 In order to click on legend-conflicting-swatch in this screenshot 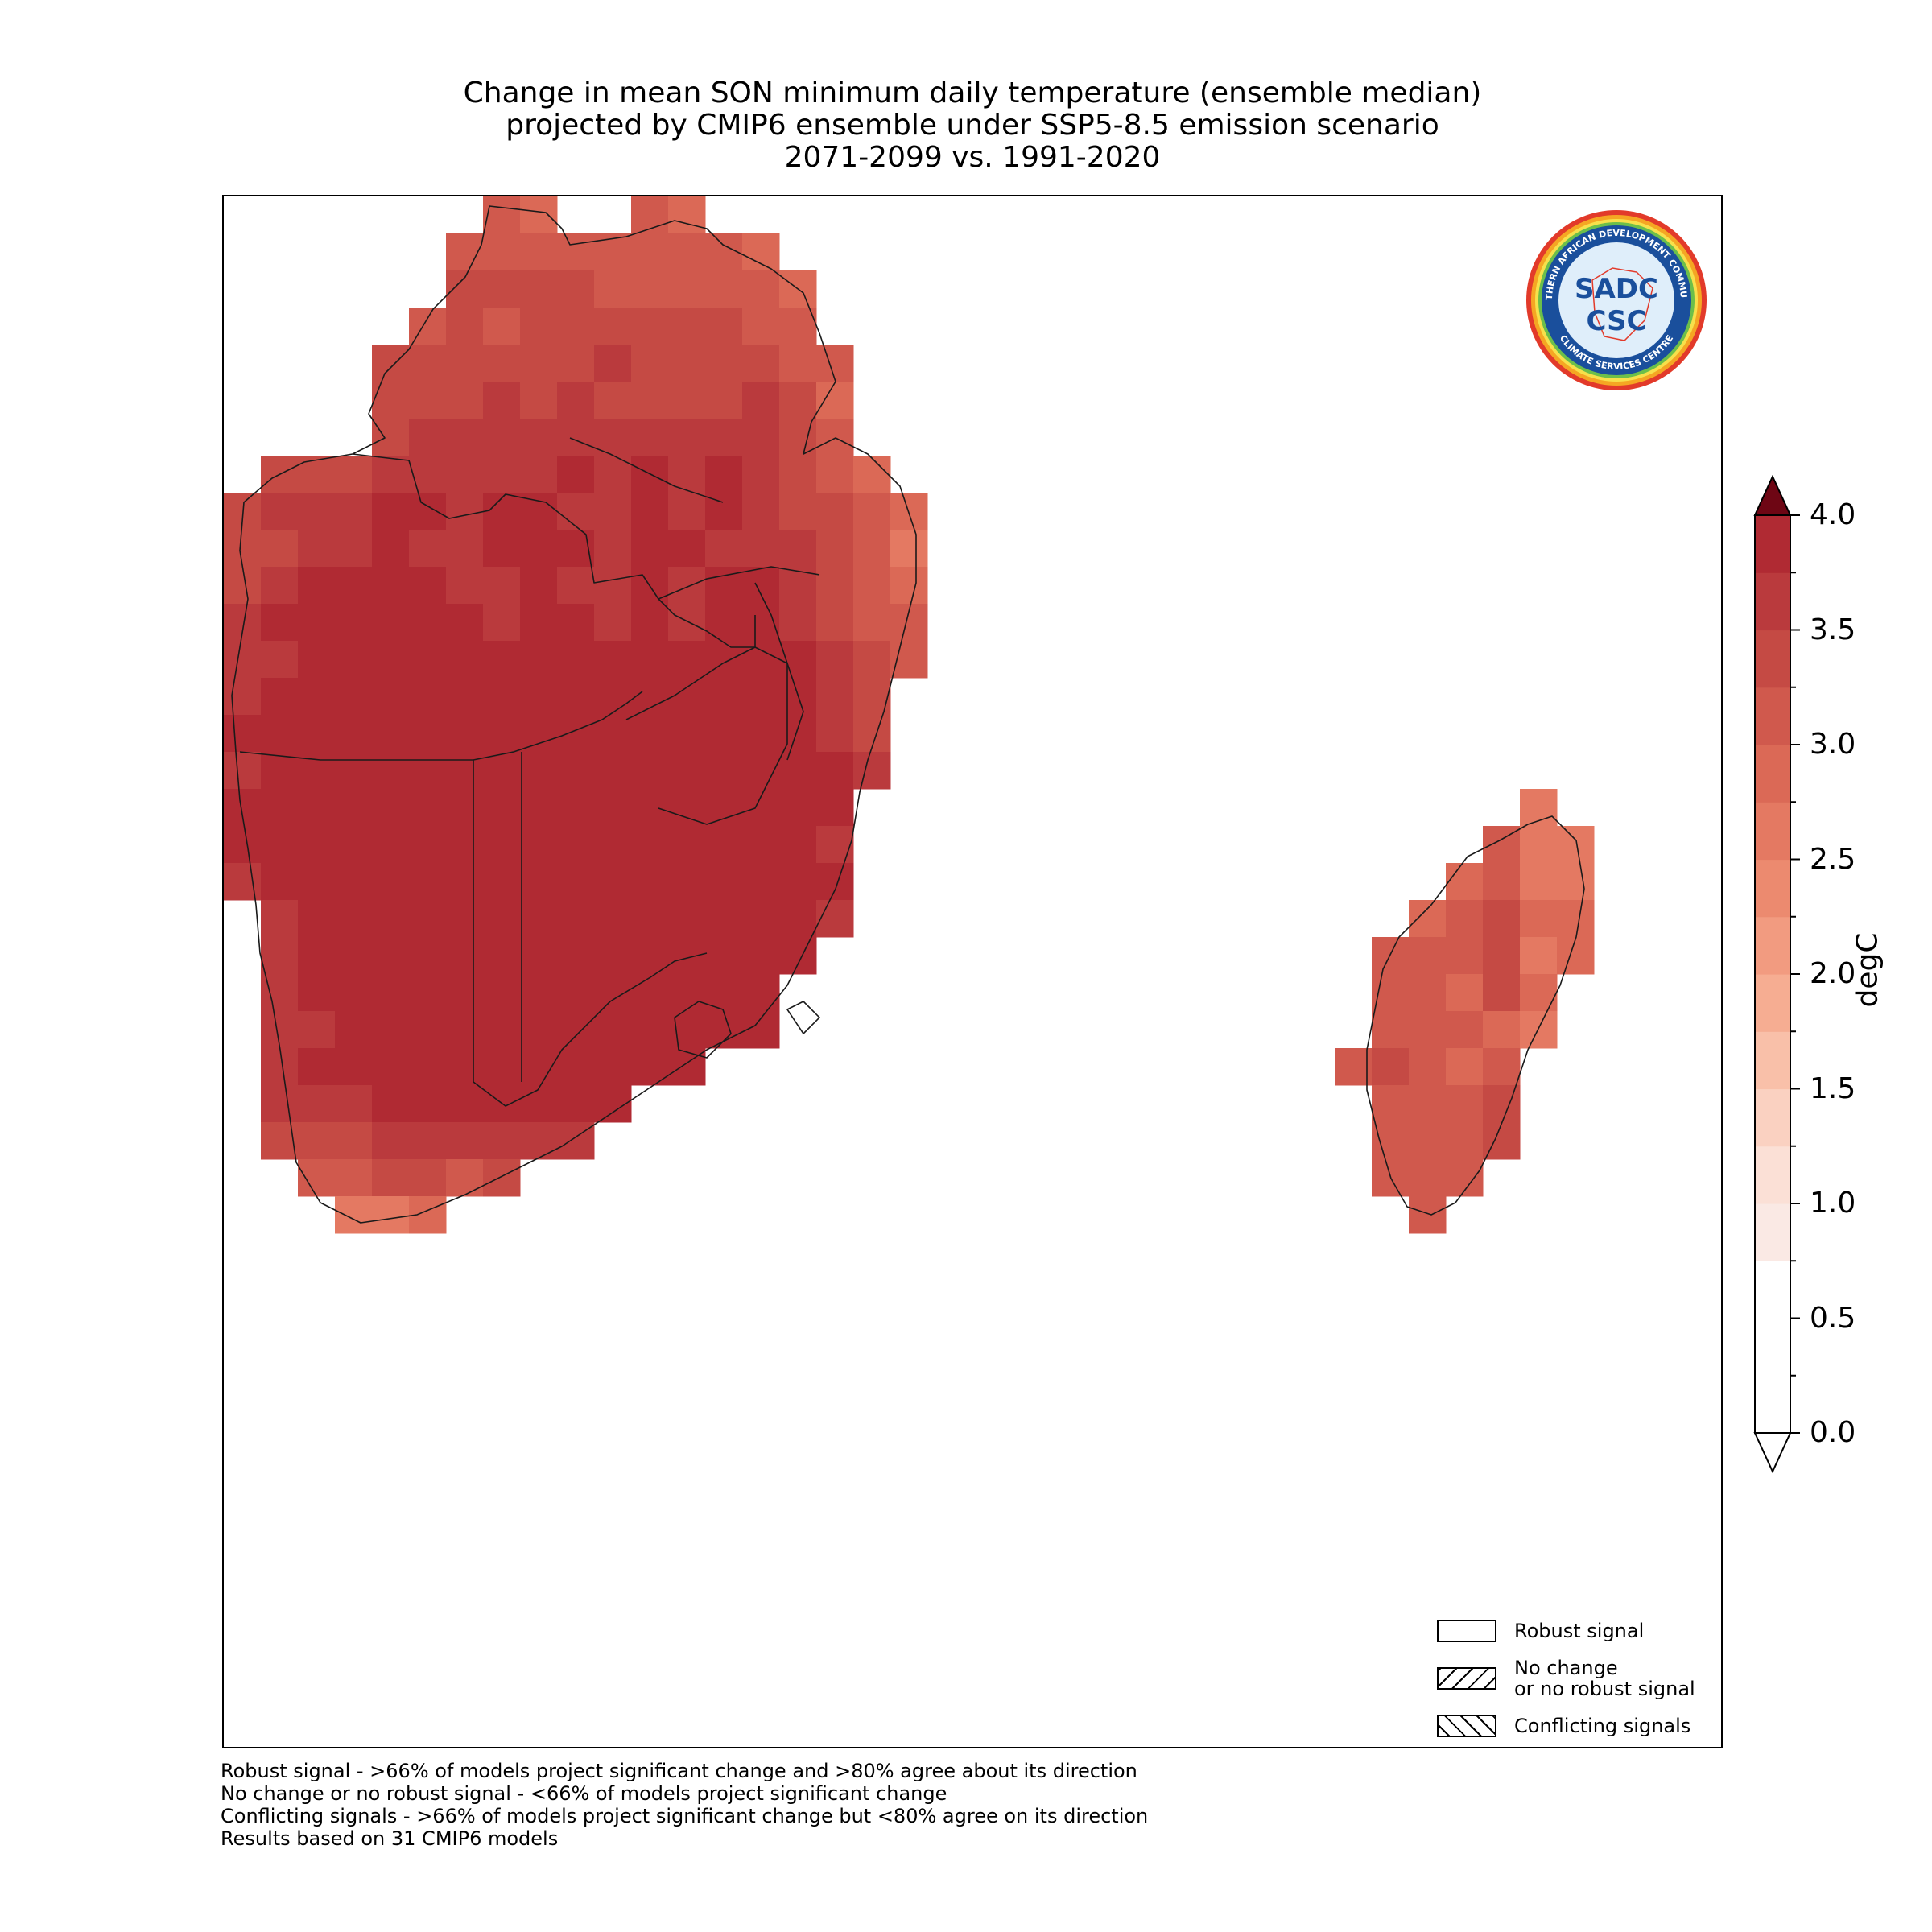, I will do `click(1466, 1726)`.